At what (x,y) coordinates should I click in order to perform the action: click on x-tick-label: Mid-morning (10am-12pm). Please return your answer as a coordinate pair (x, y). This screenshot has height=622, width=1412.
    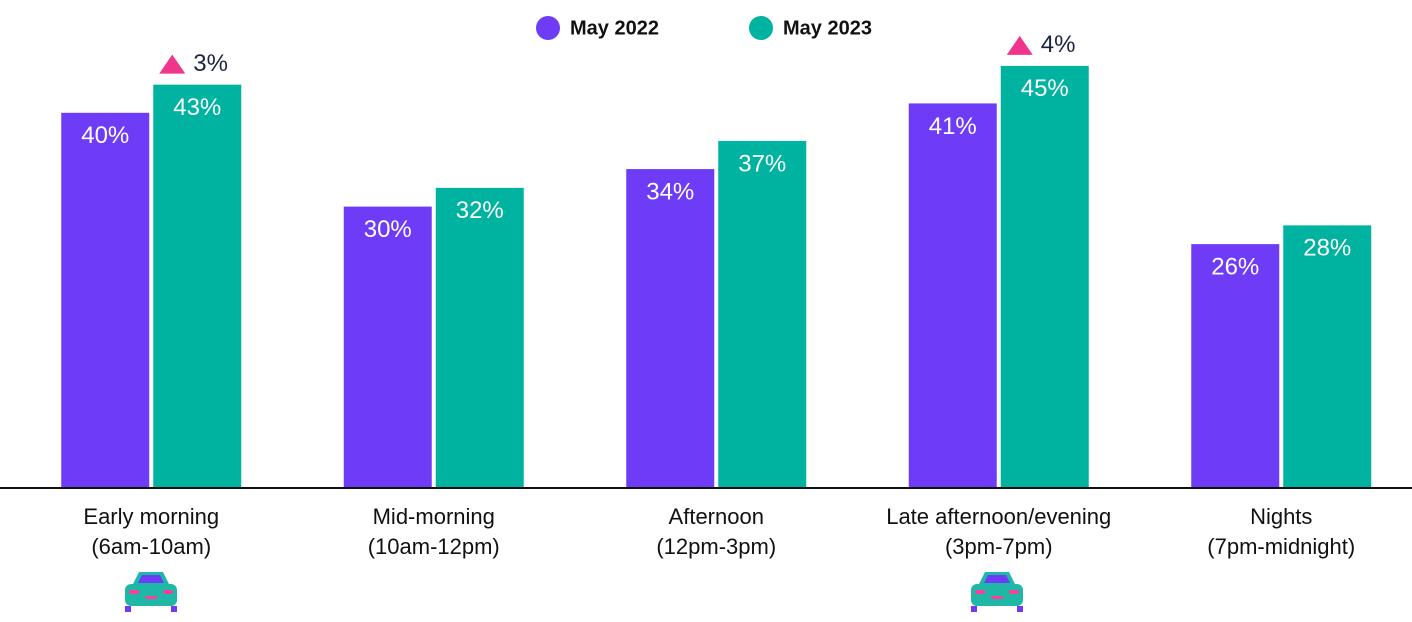
    Looking at the image, I should click on (434, 531).